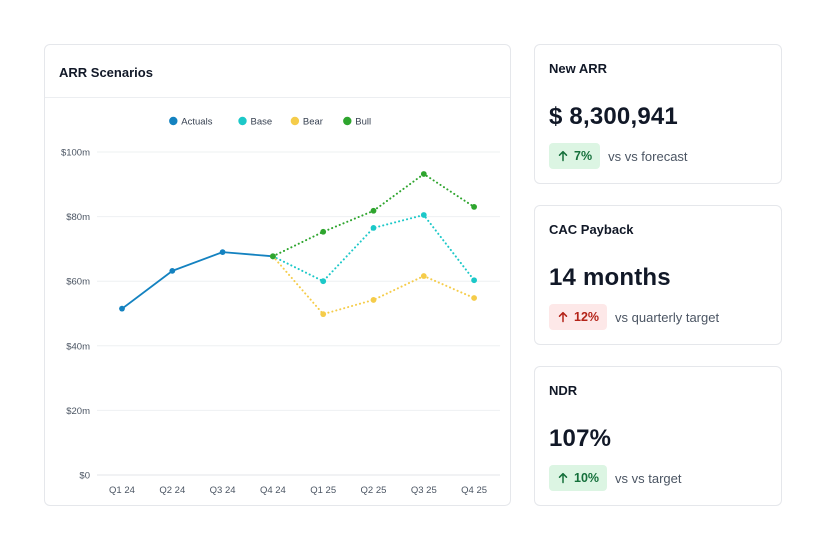 The width and height of the screenshot is (826, 551). I want to click on kpi-value: $ 8,300,941, so click(613, 116).